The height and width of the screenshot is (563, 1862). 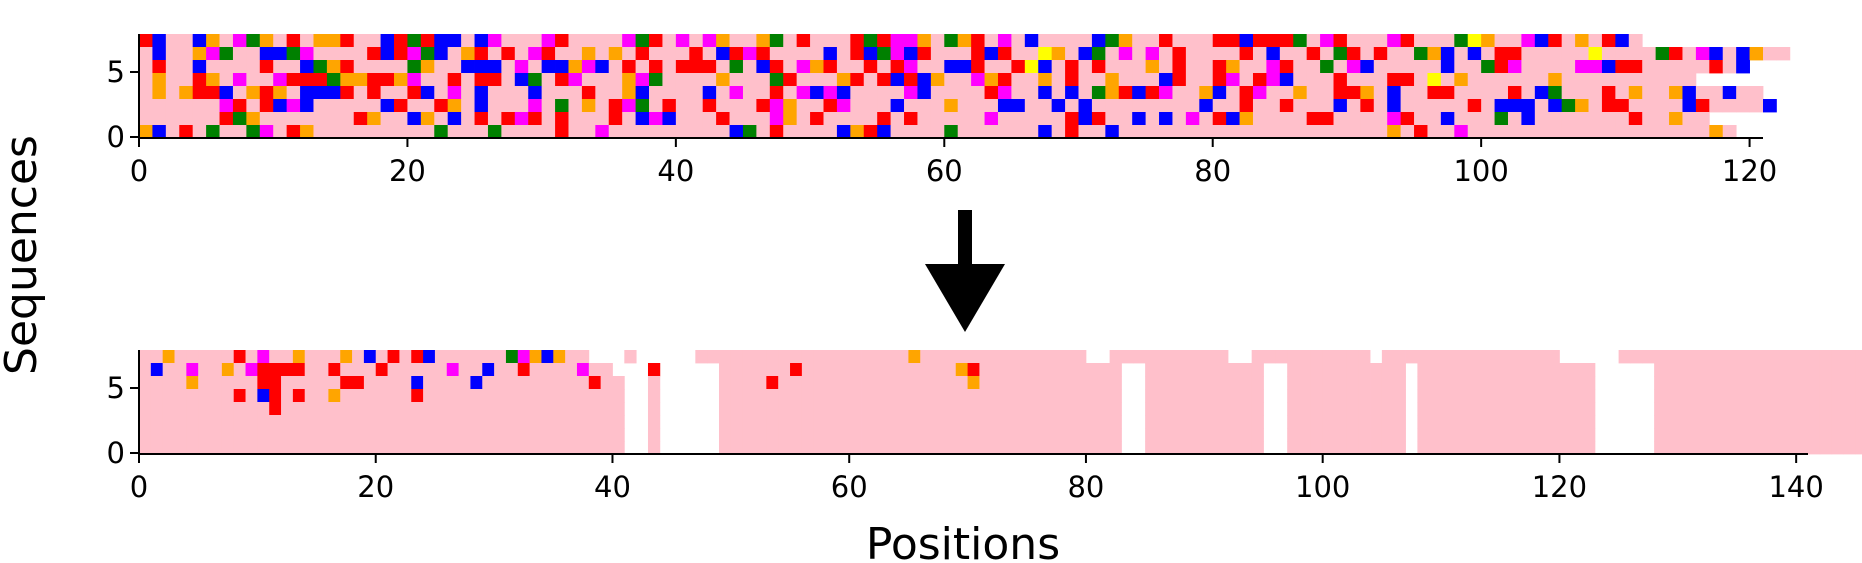 What do you see at coordinates (407, 171) in the screenshot?
I see `x-tick-label: 20` at bounding box center [407, 171].